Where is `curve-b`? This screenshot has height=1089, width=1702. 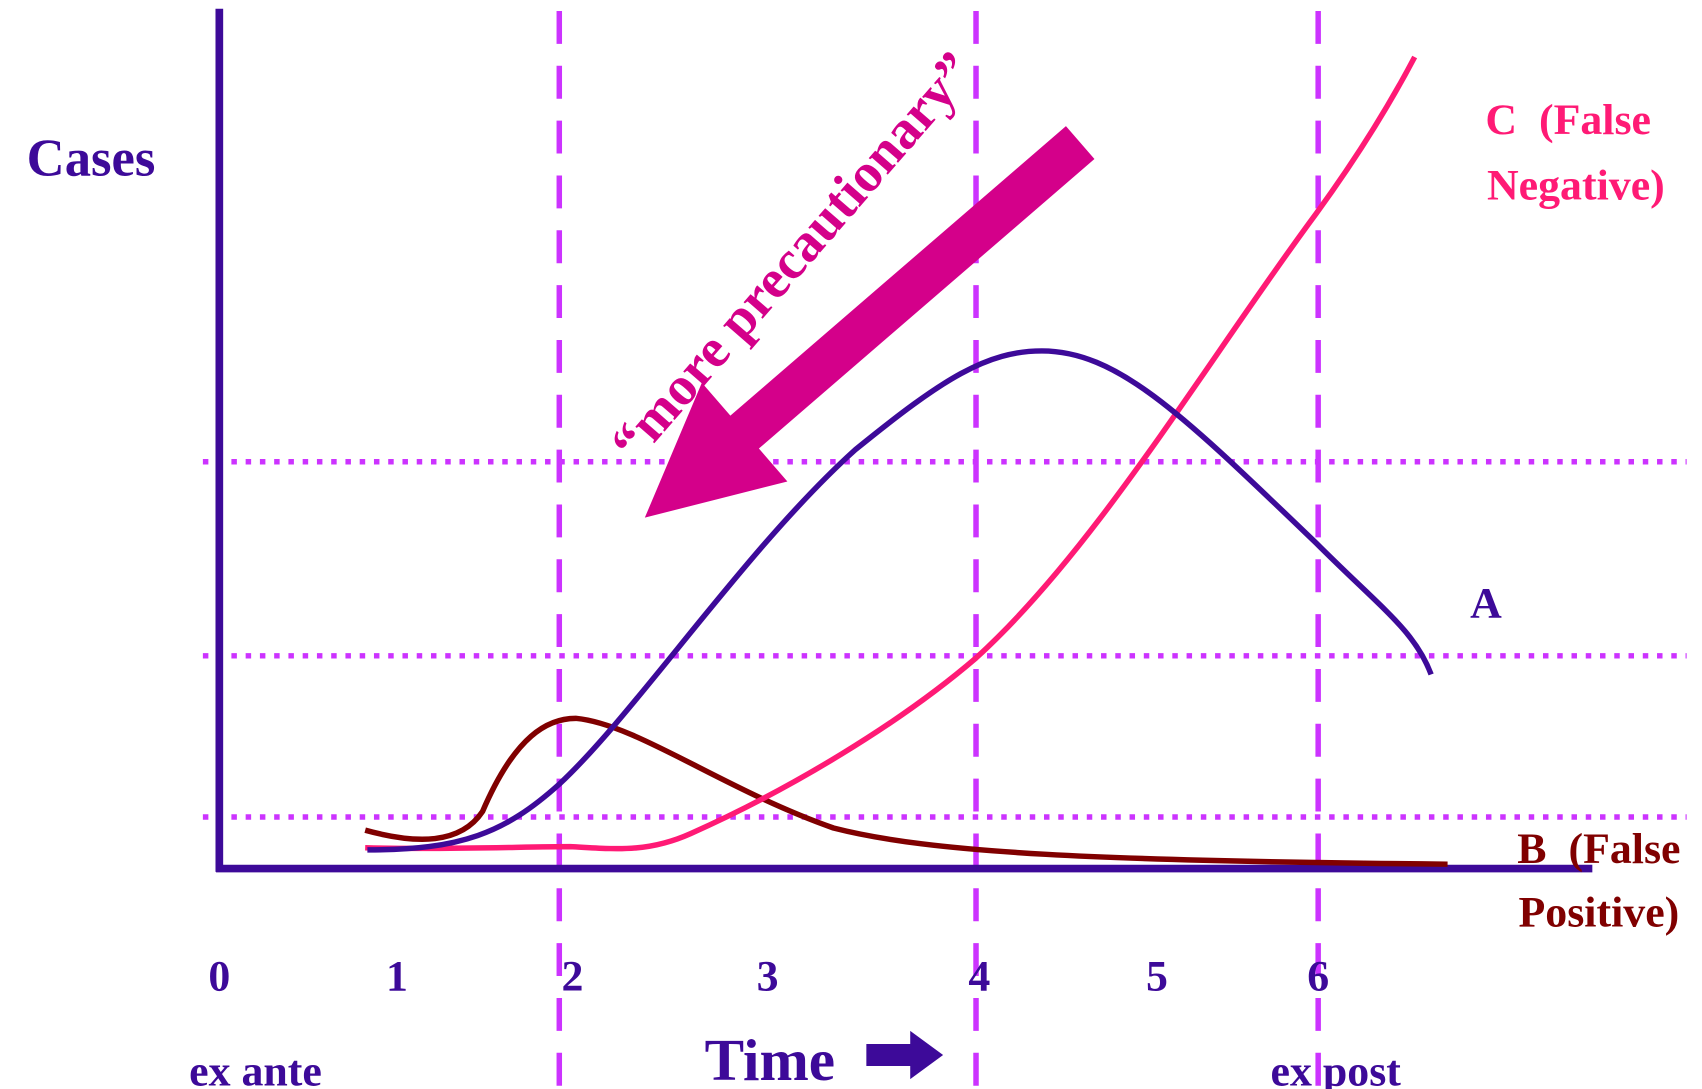 curve-b is located at coordinates (906, 791).